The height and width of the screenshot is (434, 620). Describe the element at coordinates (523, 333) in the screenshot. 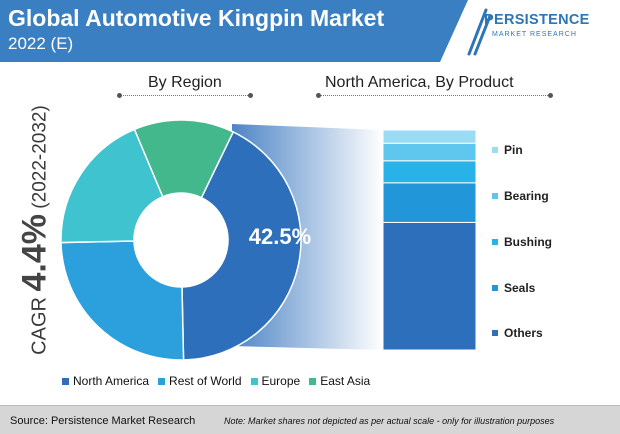

I see `legend-label: Others` at that location.